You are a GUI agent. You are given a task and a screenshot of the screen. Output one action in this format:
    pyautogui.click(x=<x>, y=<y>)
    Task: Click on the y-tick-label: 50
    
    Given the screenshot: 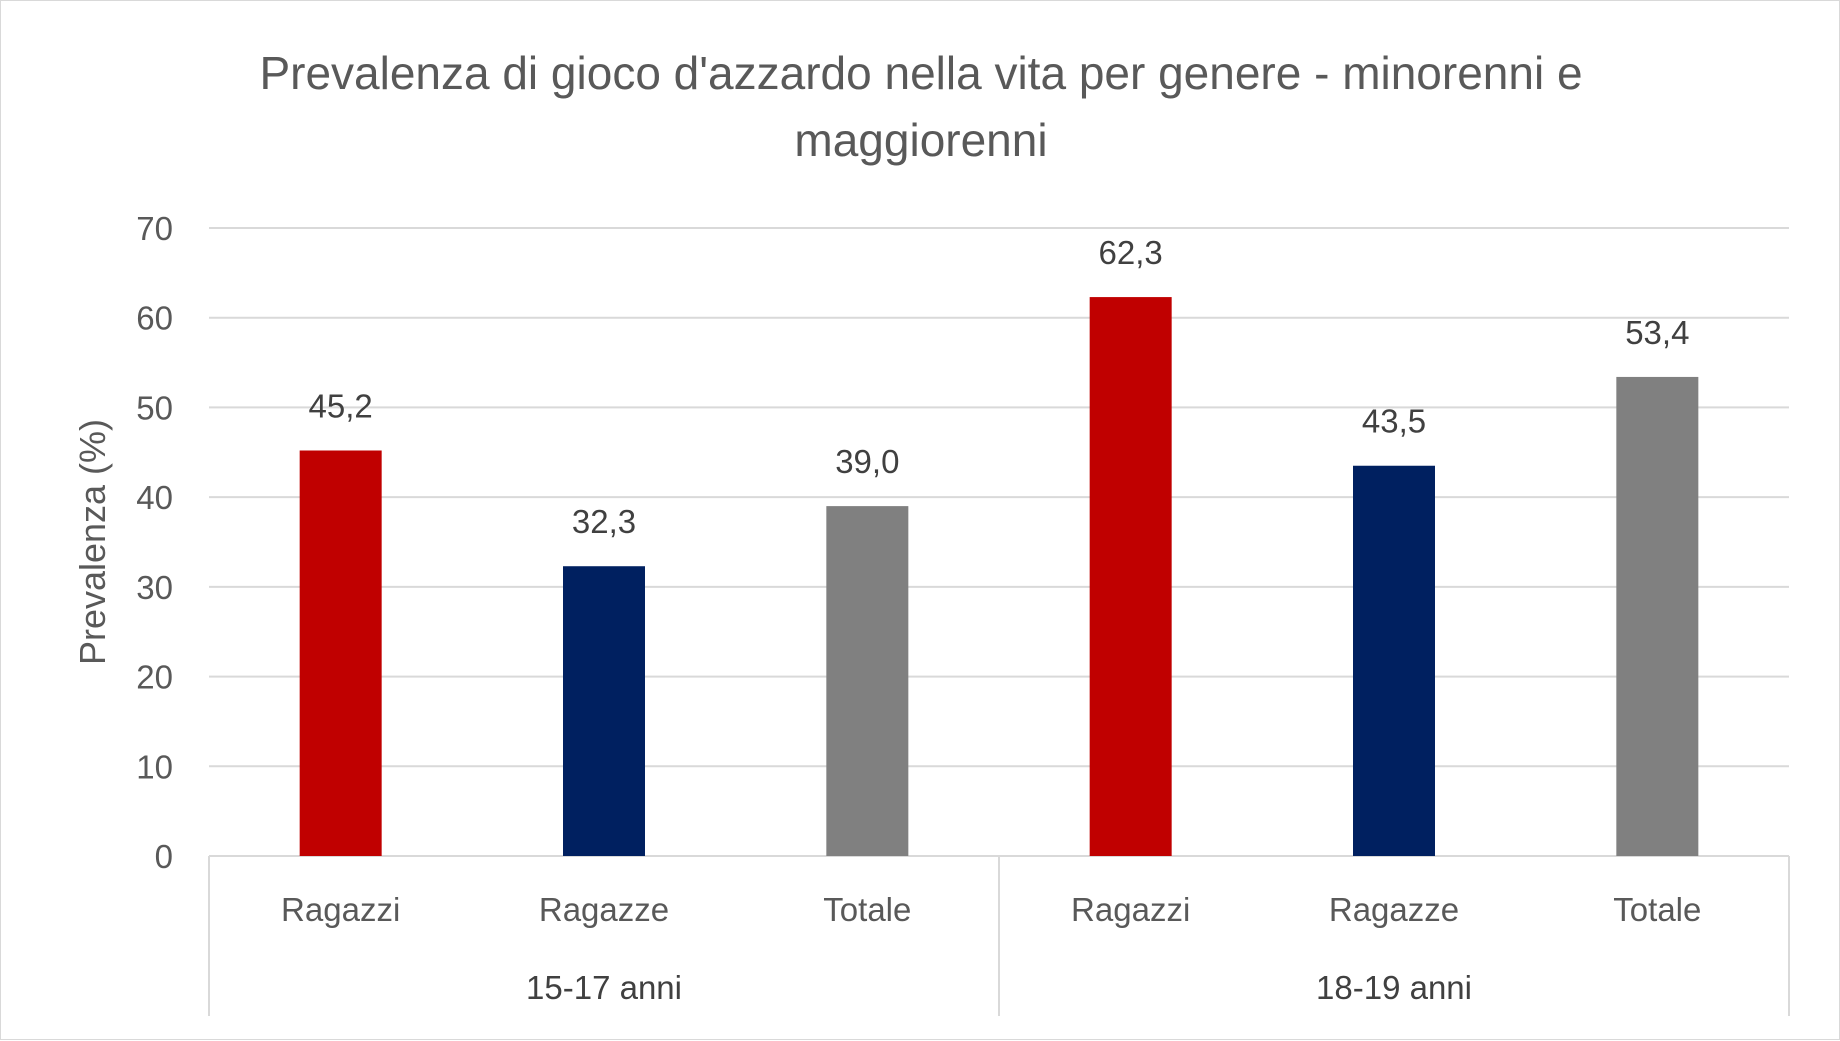 What is the action you would take?
    pyautogui.click(x=154, y=407)
    